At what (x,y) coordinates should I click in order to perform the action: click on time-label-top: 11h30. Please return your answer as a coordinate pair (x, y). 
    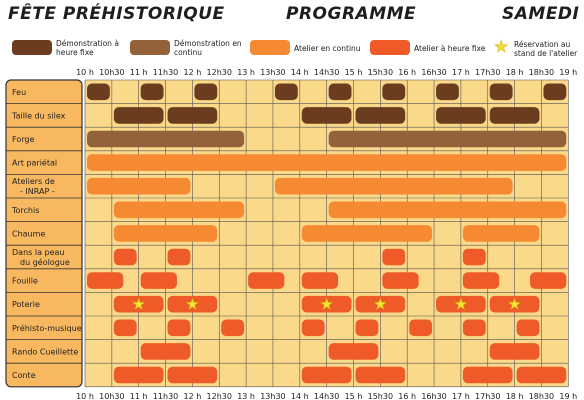
    Looking at the image, I should click on (165, 72).